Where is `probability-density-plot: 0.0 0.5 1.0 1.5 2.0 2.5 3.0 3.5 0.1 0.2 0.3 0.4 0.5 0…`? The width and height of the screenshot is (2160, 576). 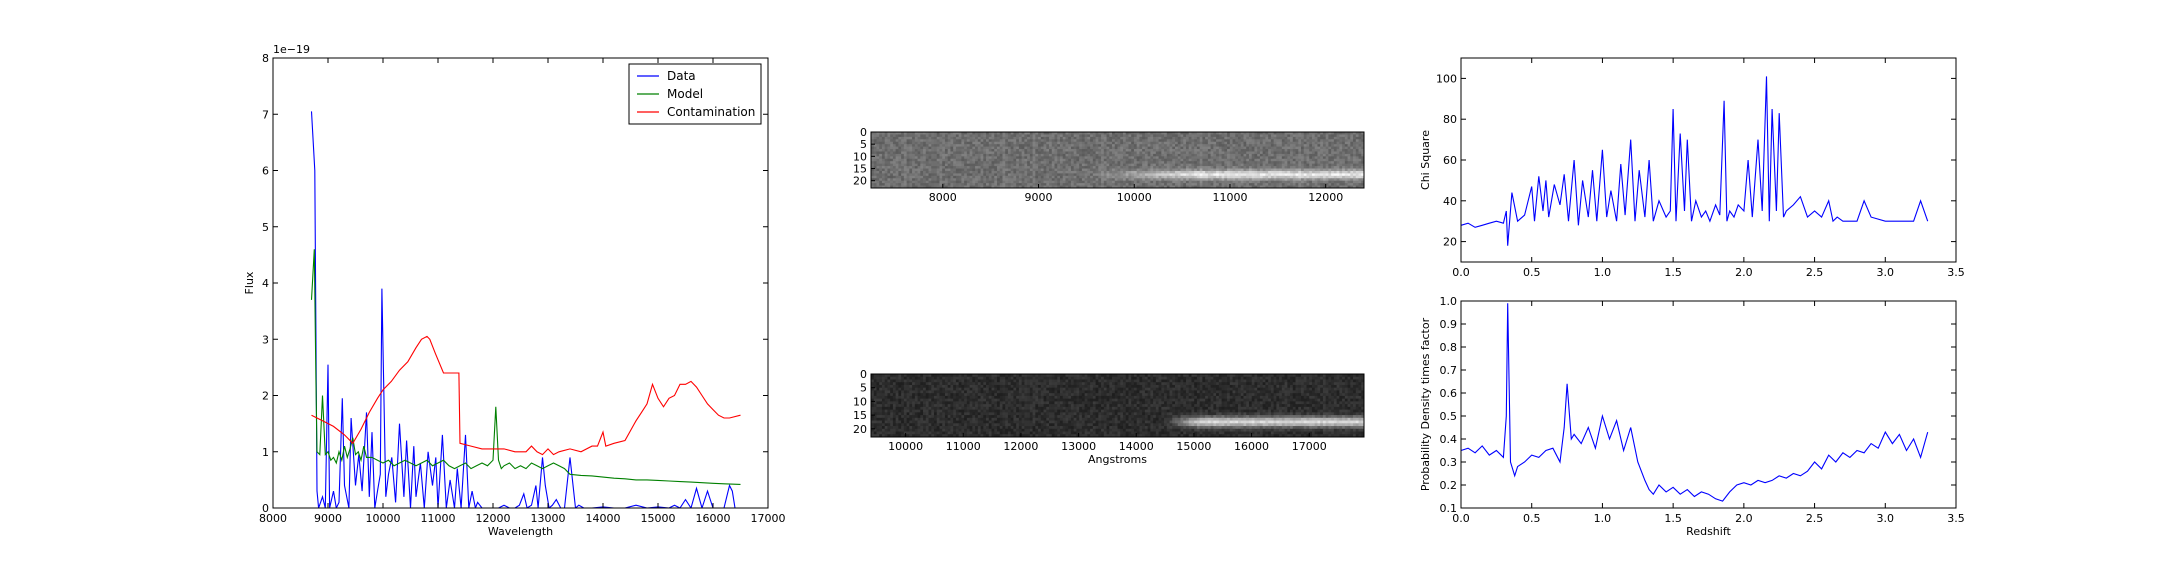 probability-density-plot: 0.0 0.5 1.0 1.5 2.0 2.5 3.0 3.5 0.1 0.2 0.3 0.4 0.5 0… is located at coordinates (1692, 416).